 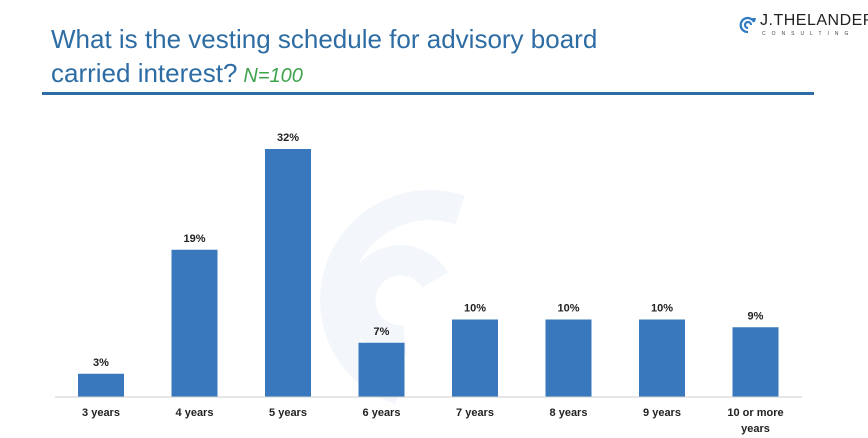 I want to click on category-label: 3 years, so click(x=101, y=413).